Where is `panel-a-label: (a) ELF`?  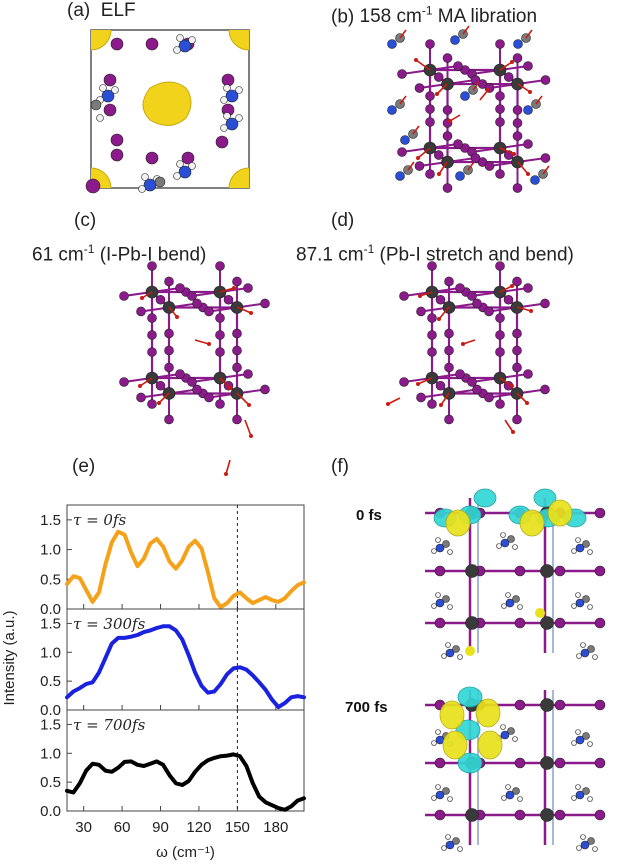 panel-a-label: (a) ELF is located at coordinates (101, 10).